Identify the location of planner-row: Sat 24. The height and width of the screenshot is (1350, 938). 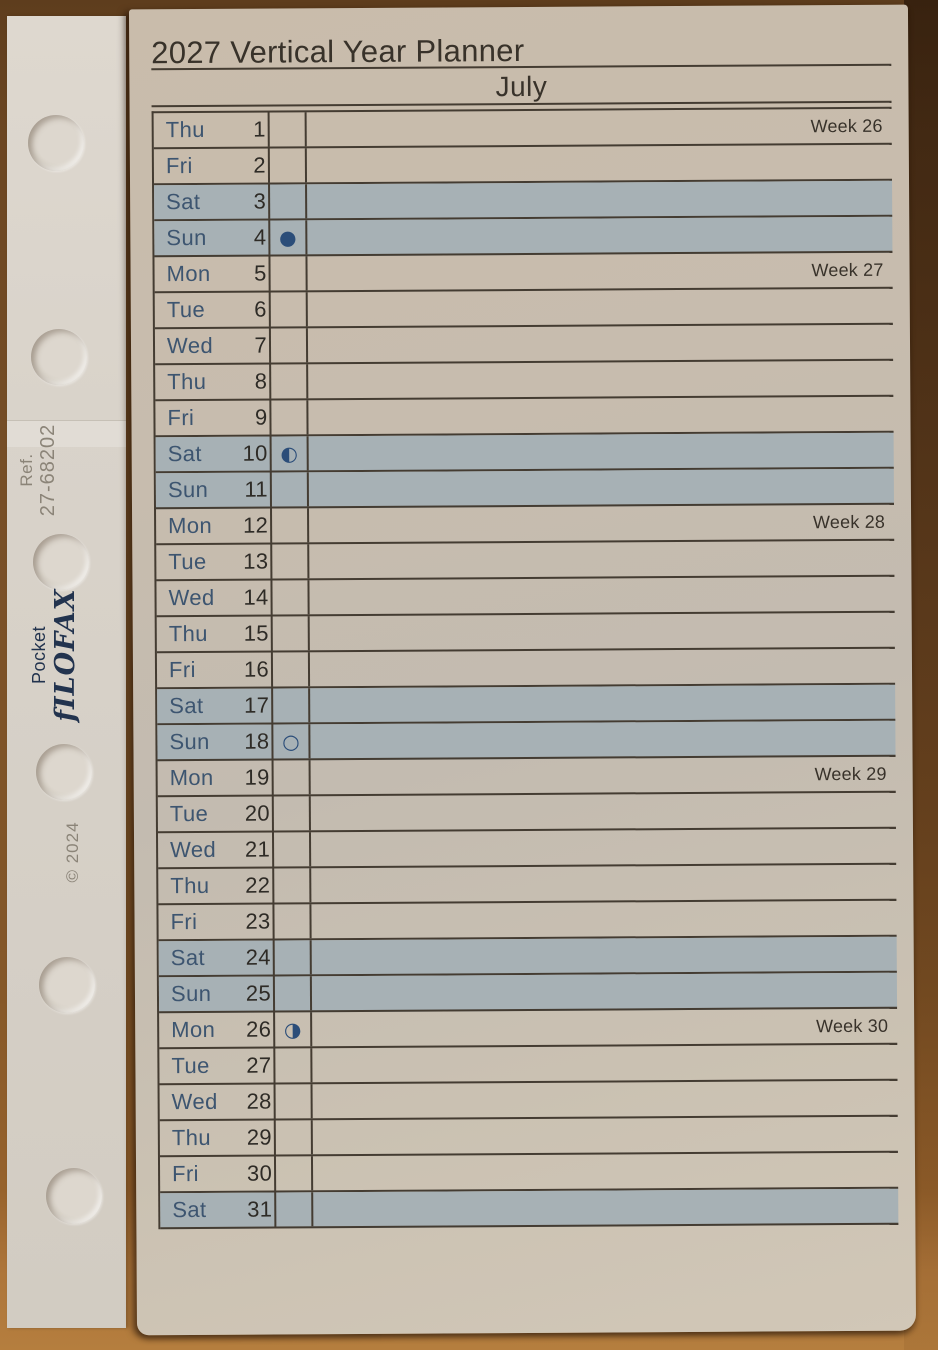
(527, 957).